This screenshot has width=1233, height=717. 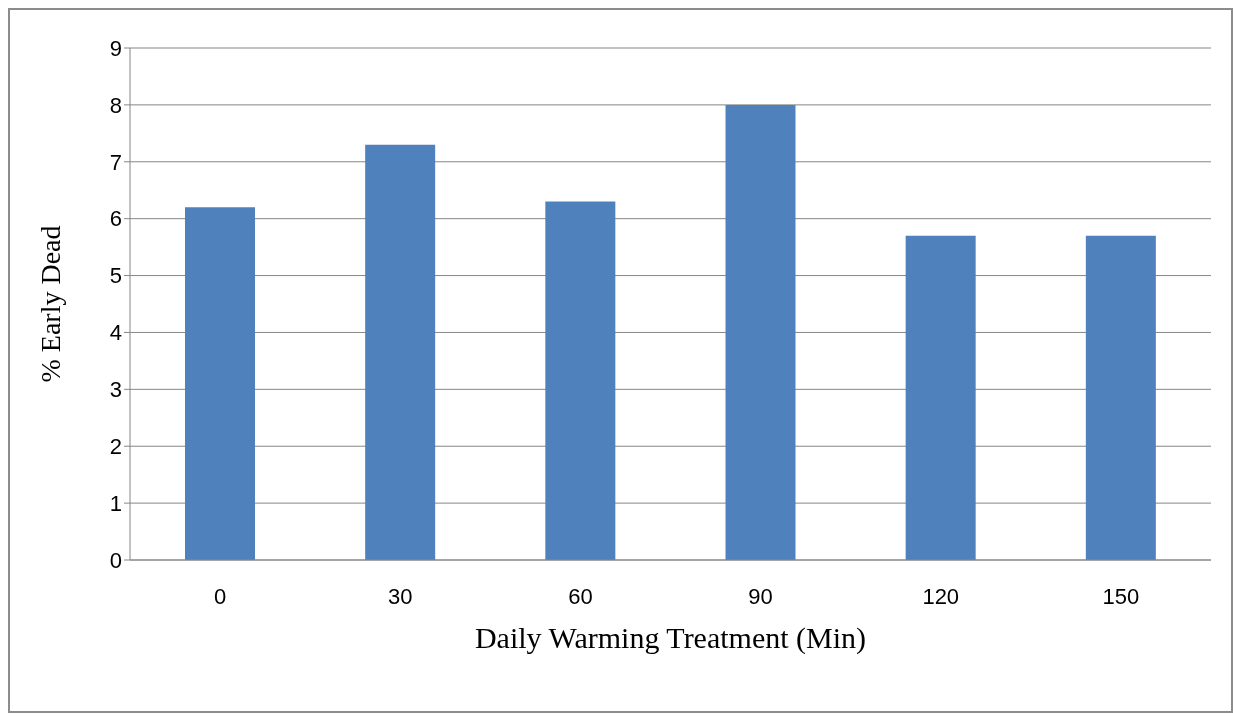 I want to click on y-tick-label: 7, so click(x=115, y=162).